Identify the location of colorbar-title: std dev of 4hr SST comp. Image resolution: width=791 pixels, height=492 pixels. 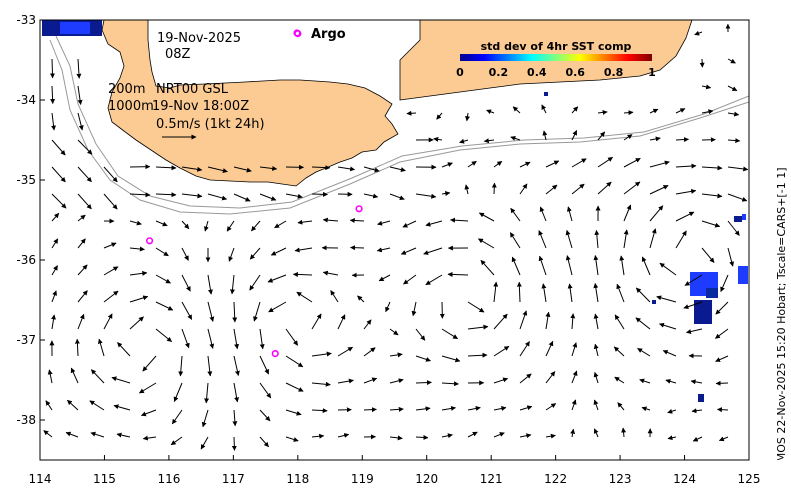
(556, 46).